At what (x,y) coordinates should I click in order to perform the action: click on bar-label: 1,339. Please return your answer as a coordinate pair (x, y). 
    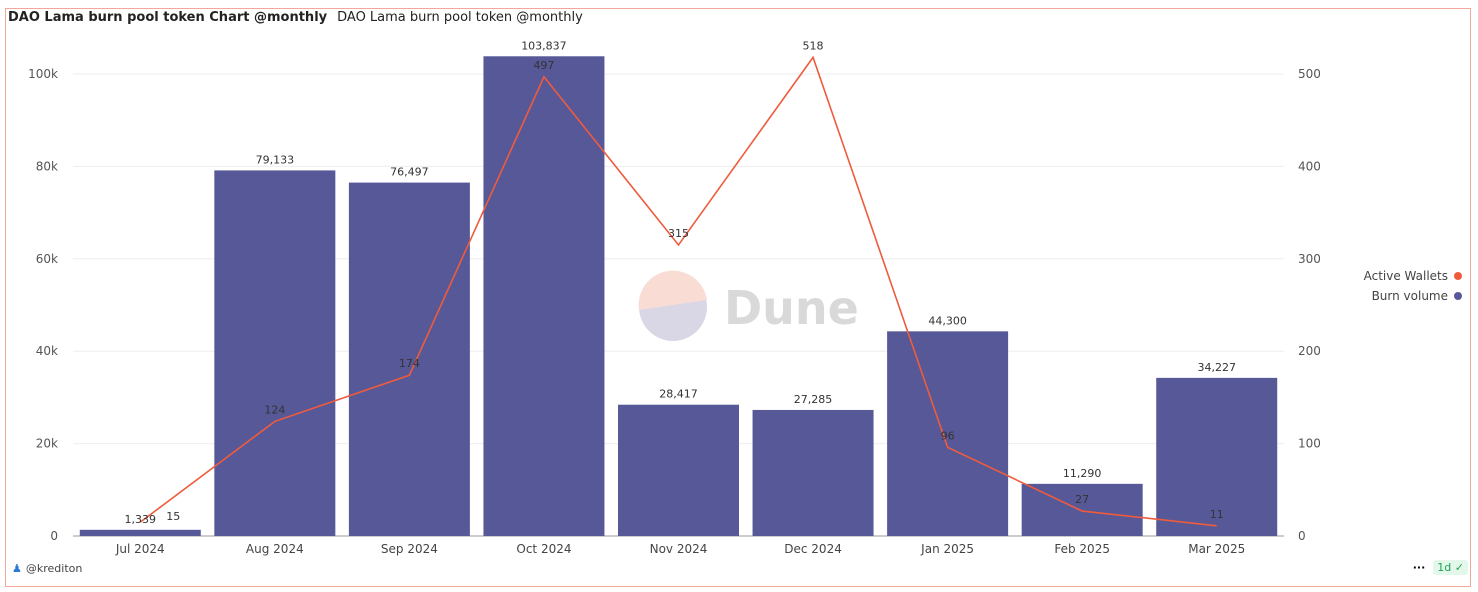
    Looking at the image, I should click on (141, 519).